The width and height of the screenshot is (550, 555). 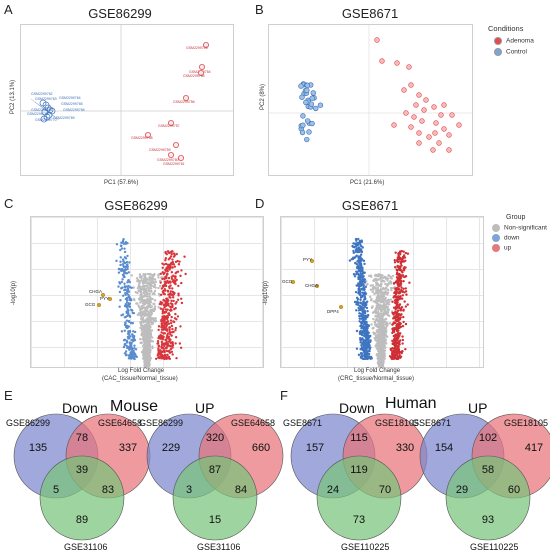 I want to click on pca-a-blue-leader, so click(x=53, y=115).